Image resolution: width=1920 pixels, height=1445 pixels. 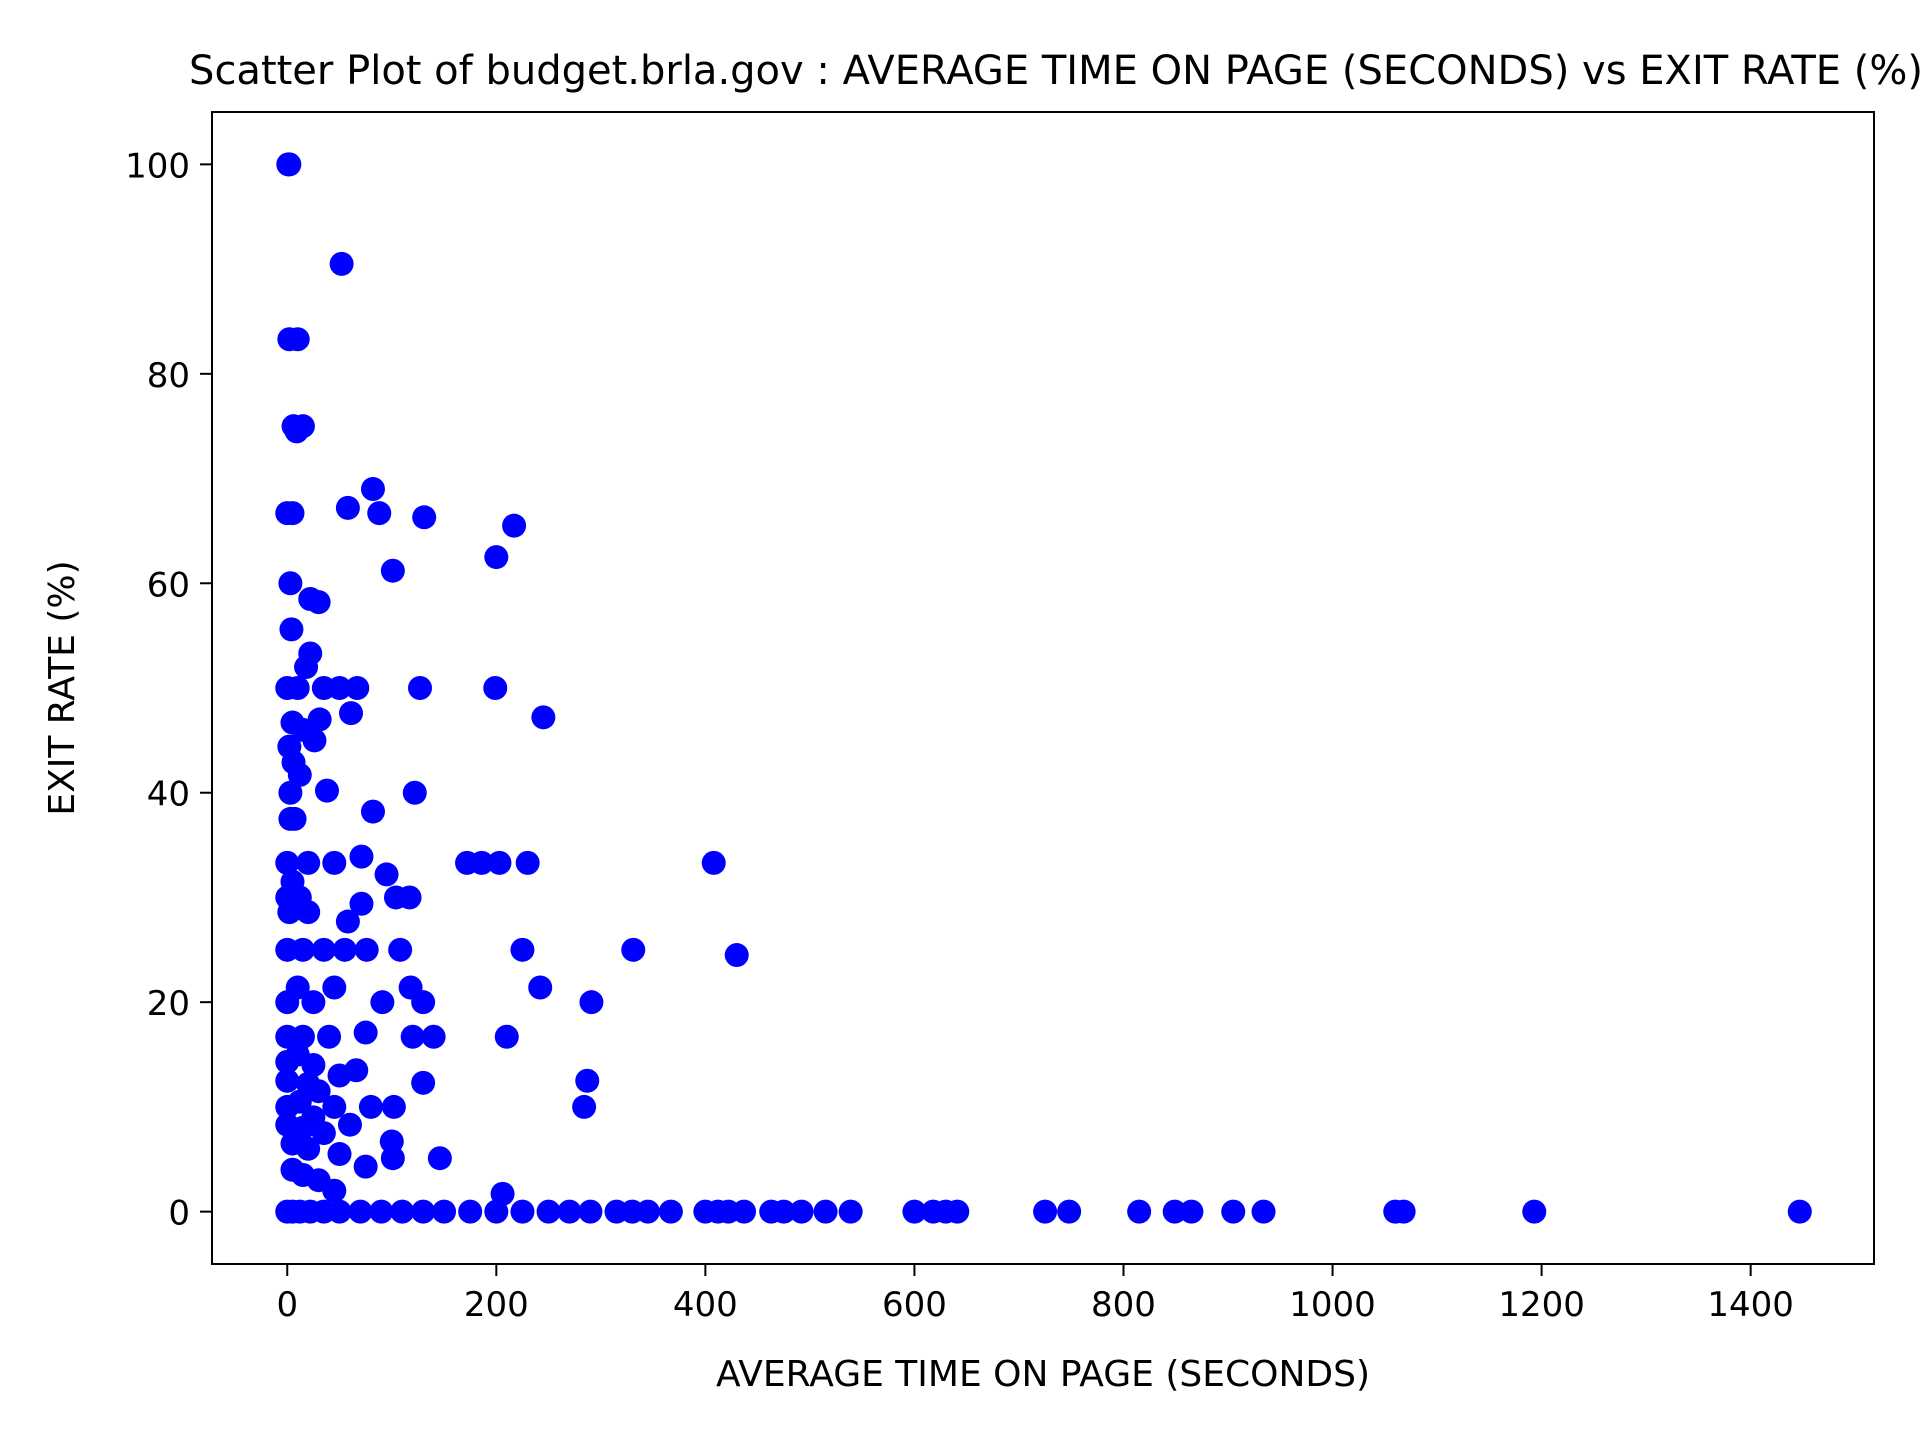 I want to click on x-axis-label: AVERAGE TIME ON PAGE (SECONDS), so click(x=1043, y=1374).